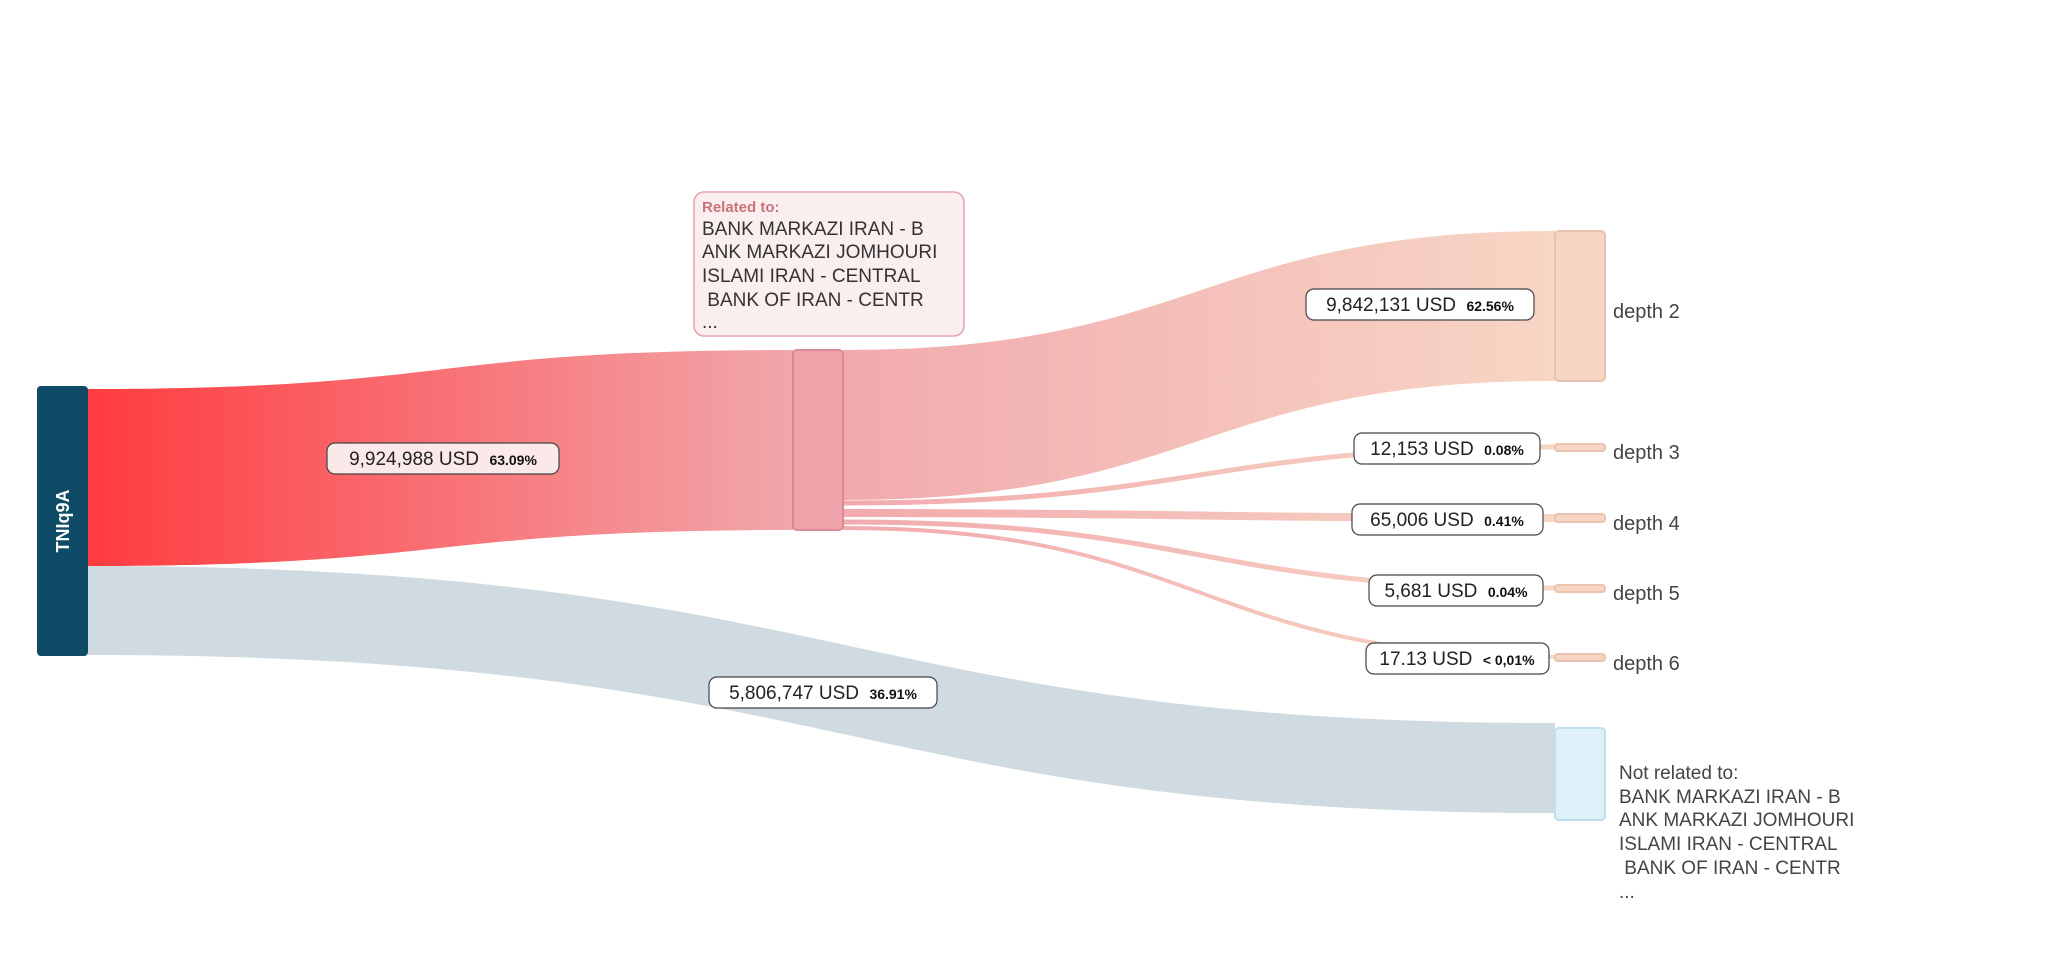 Image resolution: width=2048 pixels, height=973 pixels. I want to click on svg-text: 9,842,131 USD 62.56%, so click(1420, 305).